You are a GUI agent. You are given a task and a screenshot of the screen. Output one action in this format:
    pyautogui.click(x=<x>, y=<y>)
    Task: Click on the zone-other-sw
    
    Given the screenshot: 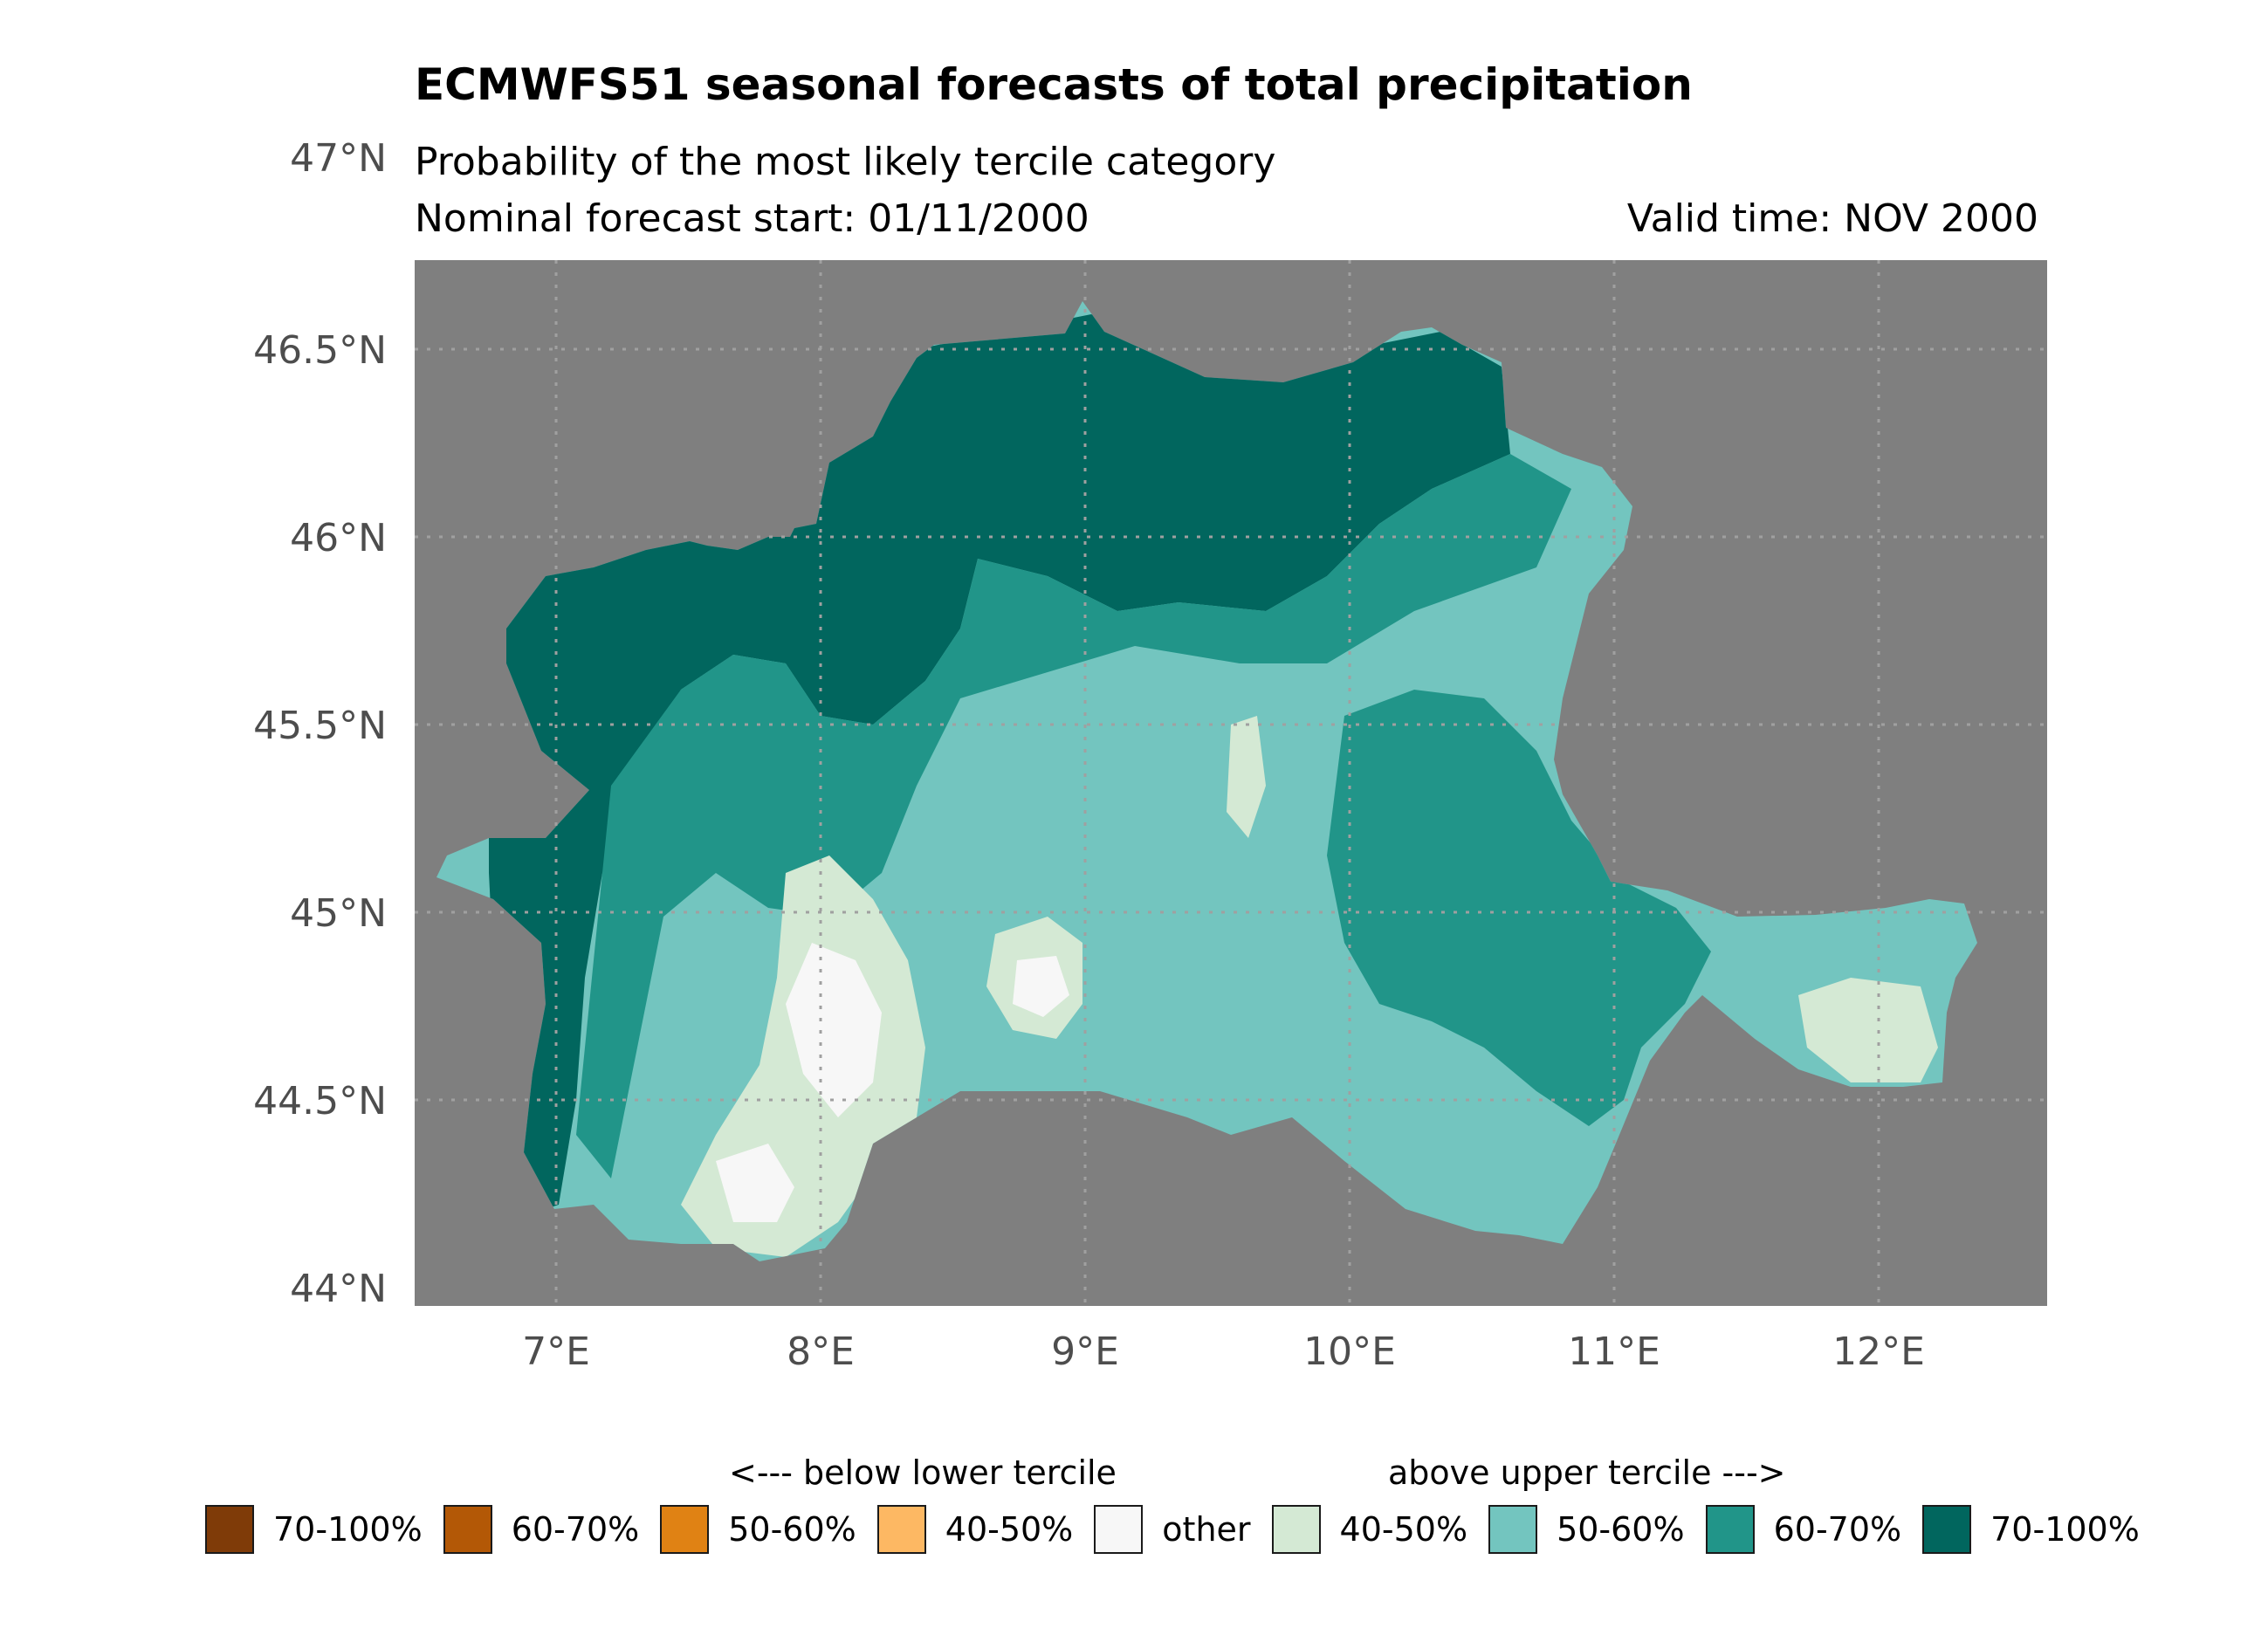 What is the action you would take?
    pyautogui.click(x=755, y=1183)
    